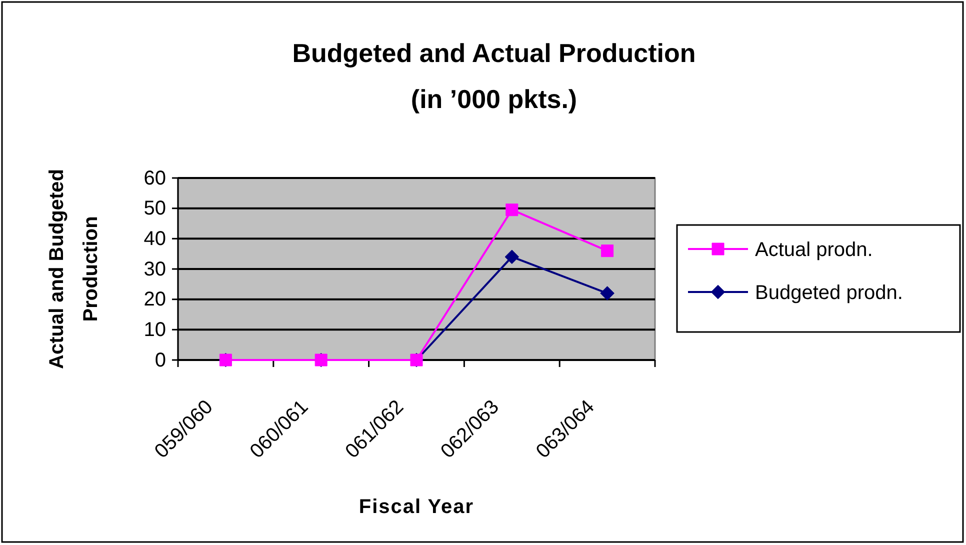 This screenshot has width=966, height=545. Describe the element at coordinates (829, 293) in the screenshot. I see `legend-label: Budgeted prodn.` at that location.